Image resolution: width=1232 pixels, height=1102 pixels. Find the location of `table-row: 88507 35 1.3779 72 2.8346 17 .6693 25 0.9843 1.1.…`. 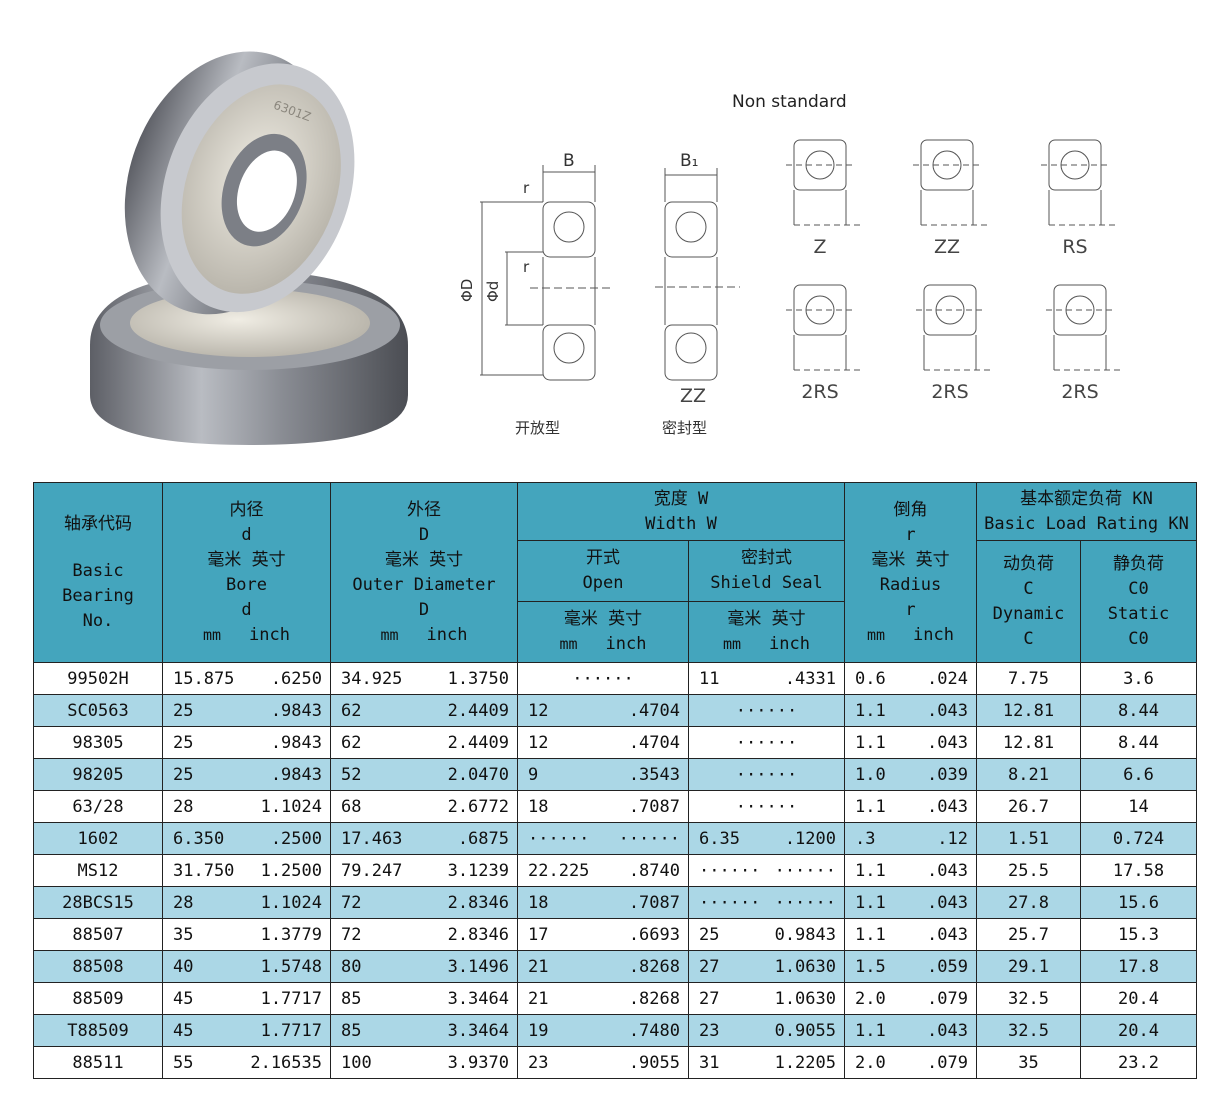

table-row: 88507 35 1.3779 72 2.8346 17 .6693 25 0.9843 1.1.… is located at coordinates (615, 934).